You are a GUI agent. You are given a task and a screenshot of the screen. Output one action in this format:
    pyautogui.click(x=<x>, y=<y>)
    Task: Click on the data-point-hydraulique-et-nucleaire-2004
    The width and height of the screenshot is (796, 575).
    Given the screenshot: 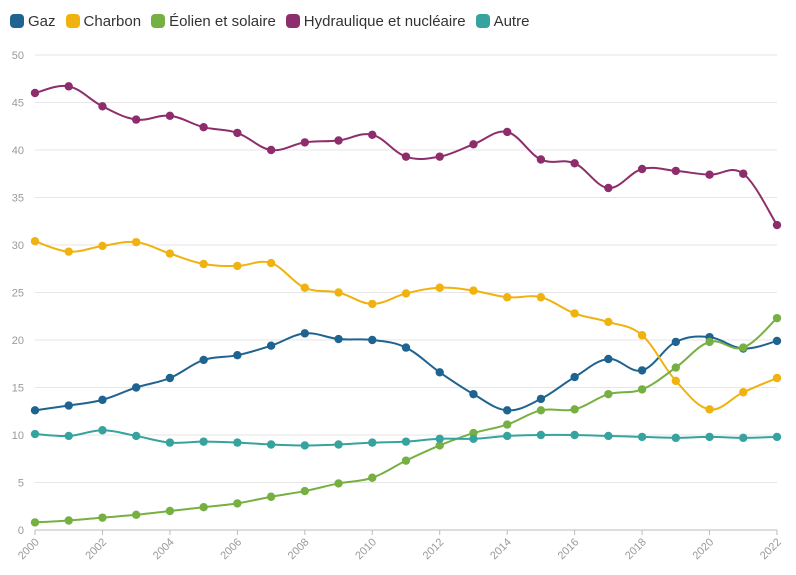 What is the action you would take?
    pyautogui.click(x=170, y=116)
    